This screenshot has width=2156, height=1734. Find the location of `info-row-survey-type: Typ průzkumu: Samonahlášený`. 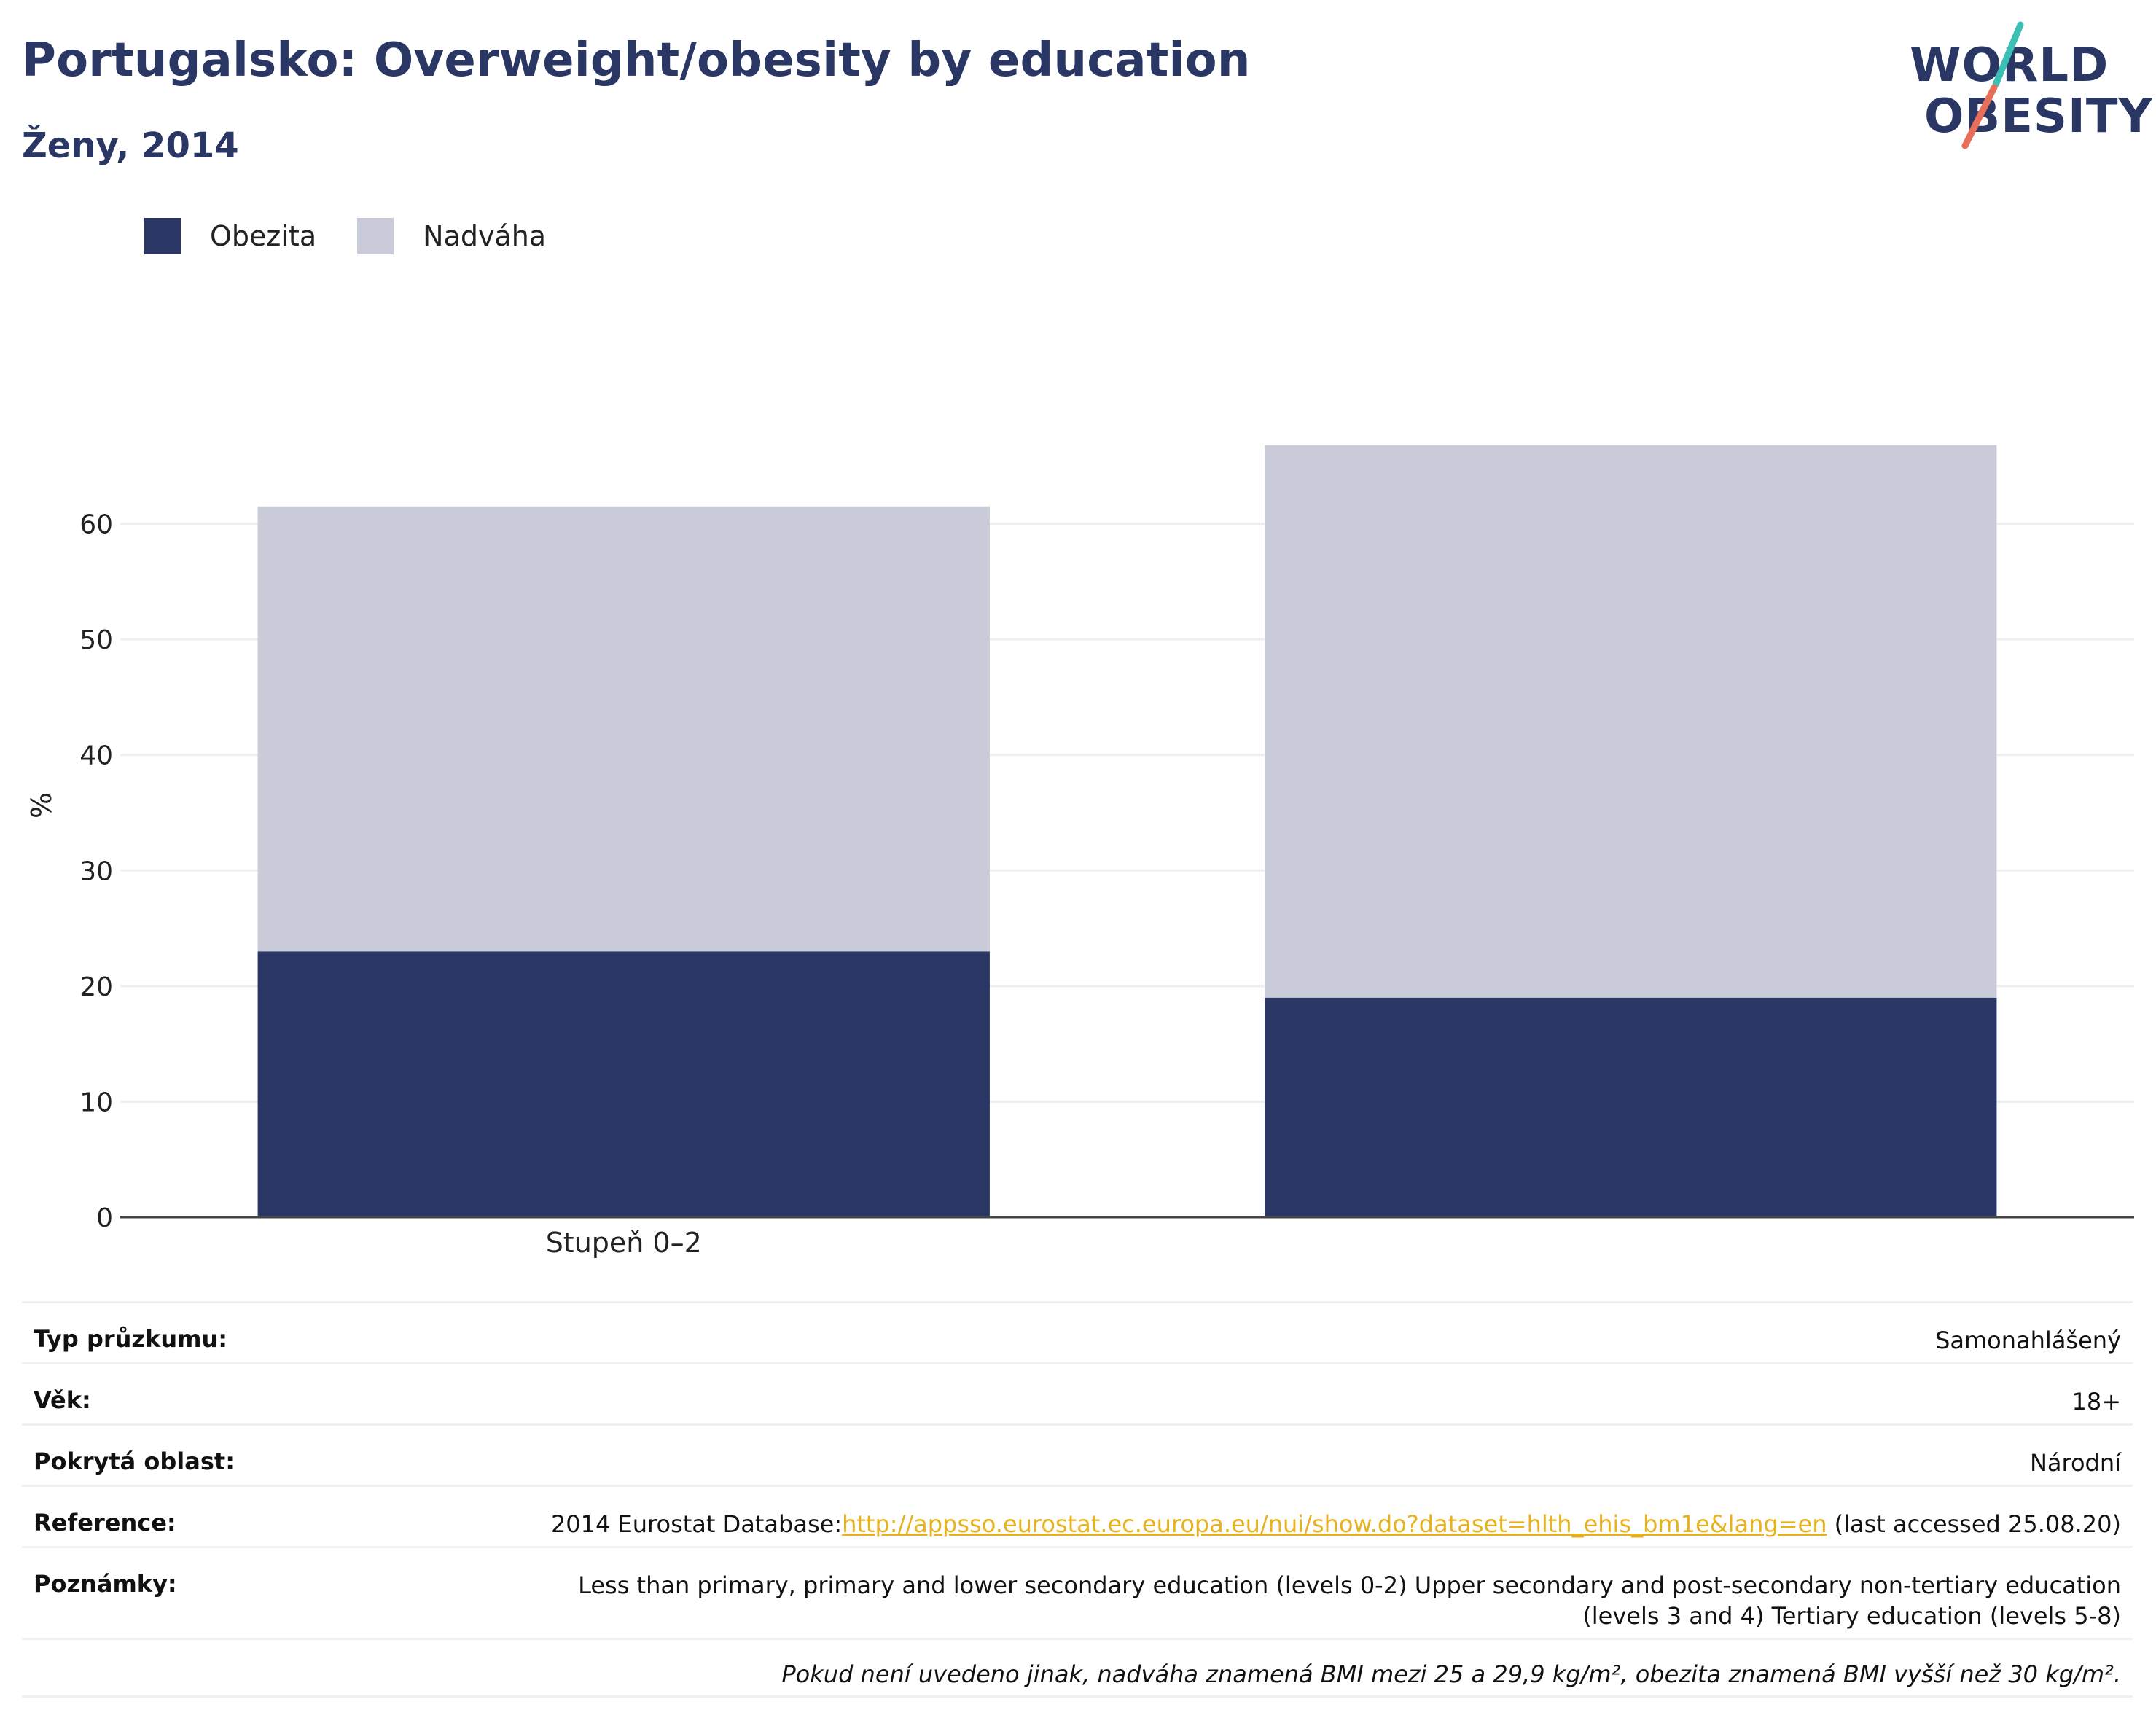

info-row-survey-type: Typ průzkumu: Samonahlášený is located at coordinates (1077, 1331).